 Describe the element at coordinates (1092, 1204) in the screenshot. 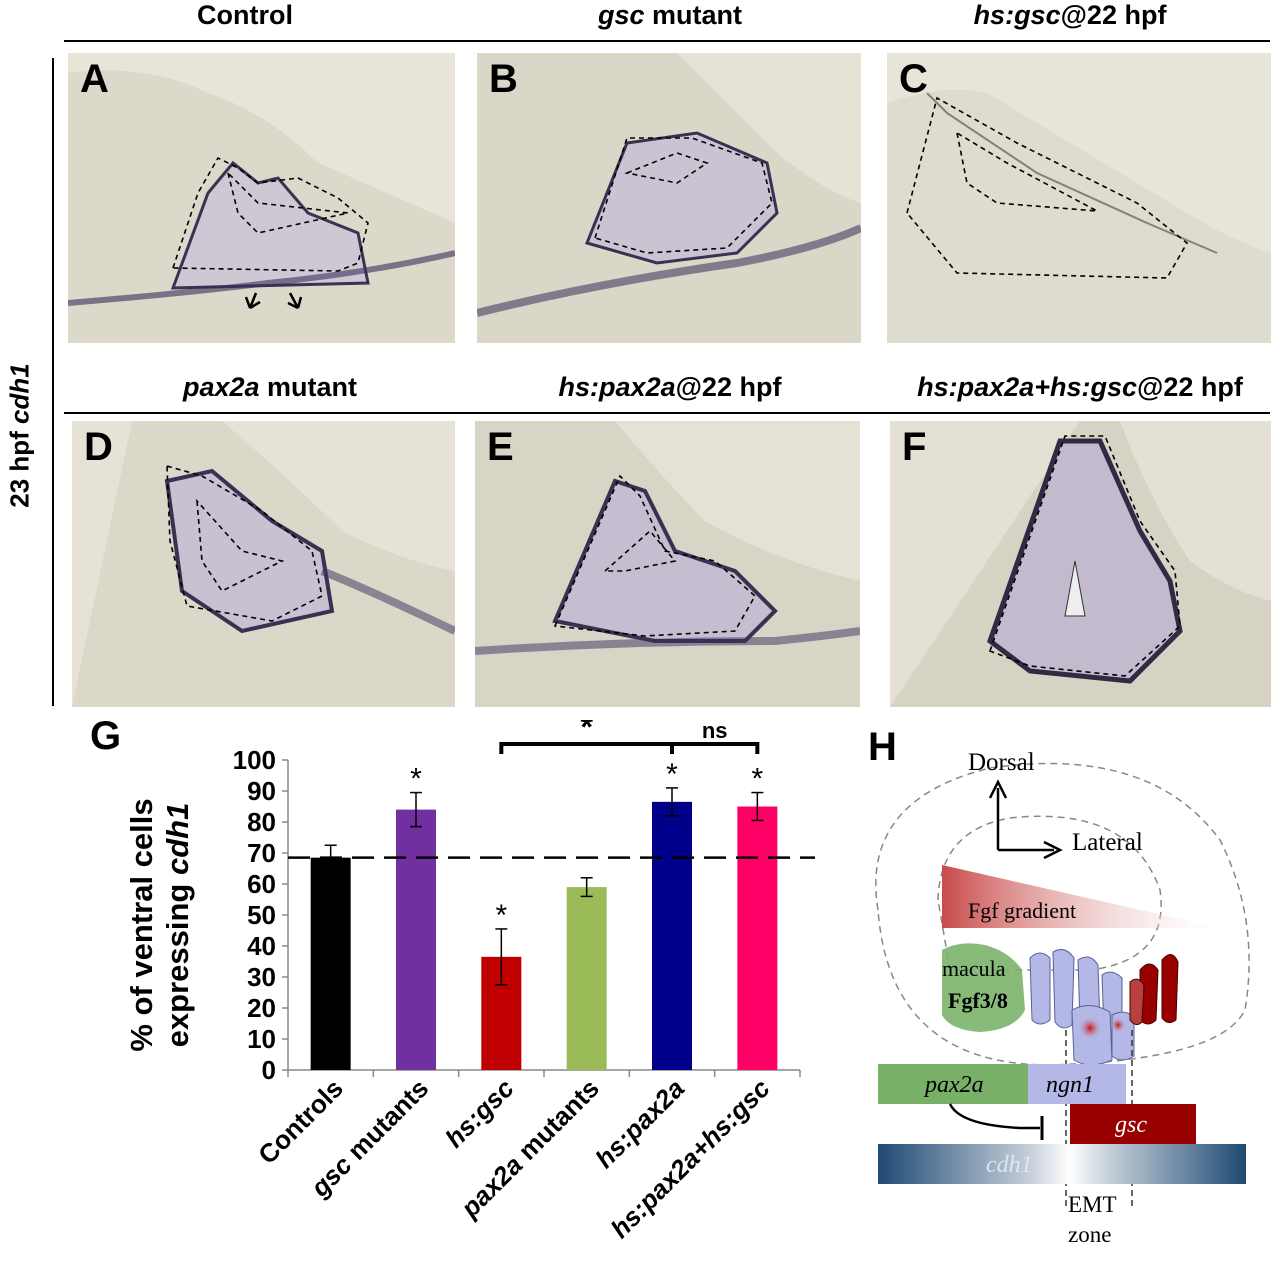

I see `emt-label: EMT` at that location.